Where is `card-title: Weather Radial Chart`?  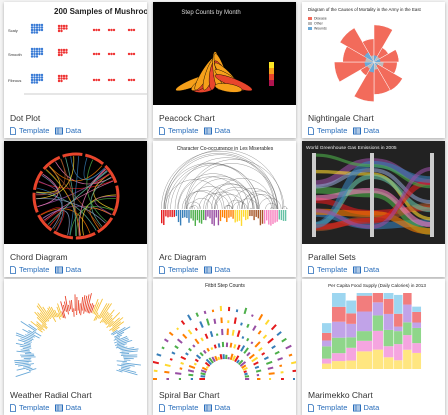 card-title: Weather Radial Chart is located at coordinates (51, 395).